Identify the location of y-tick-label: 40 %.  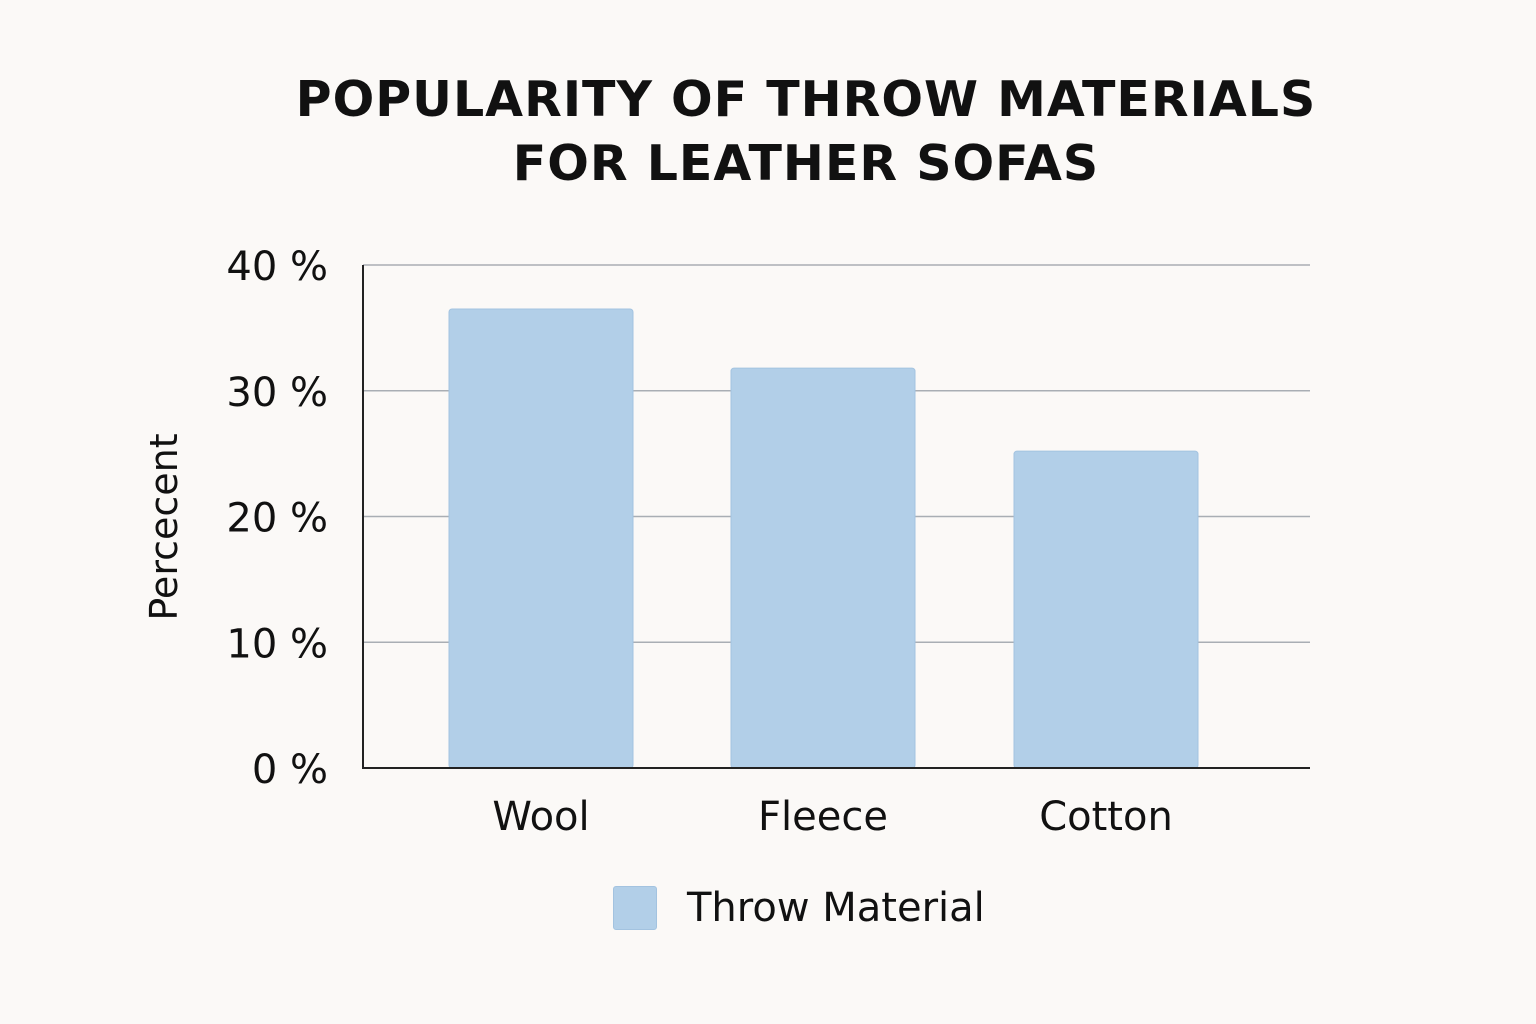
(277, 267).